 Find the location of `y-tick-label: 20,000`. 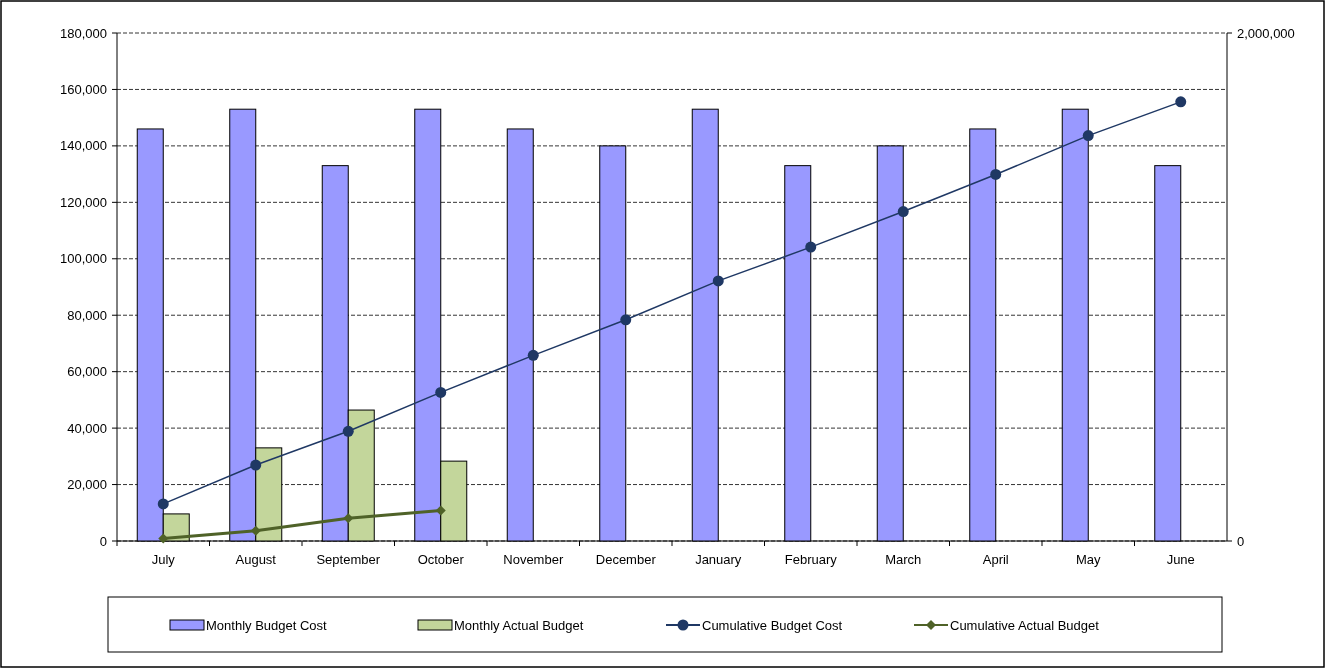

y-tick-label: 20,000 is located at coordinates (87, 485).